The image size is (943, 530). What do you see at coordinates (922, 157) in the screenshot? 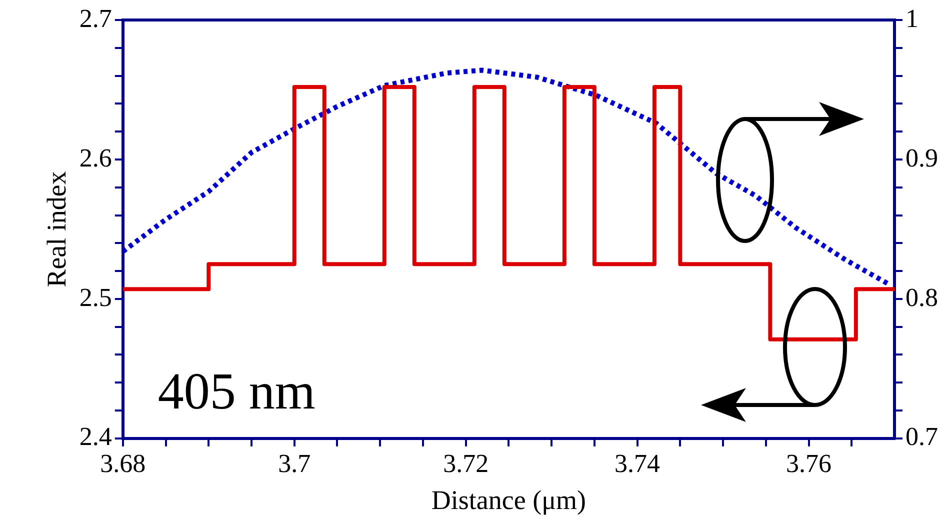
I see `y2-tick-label: 0.9` at bounding box center [922, 157].